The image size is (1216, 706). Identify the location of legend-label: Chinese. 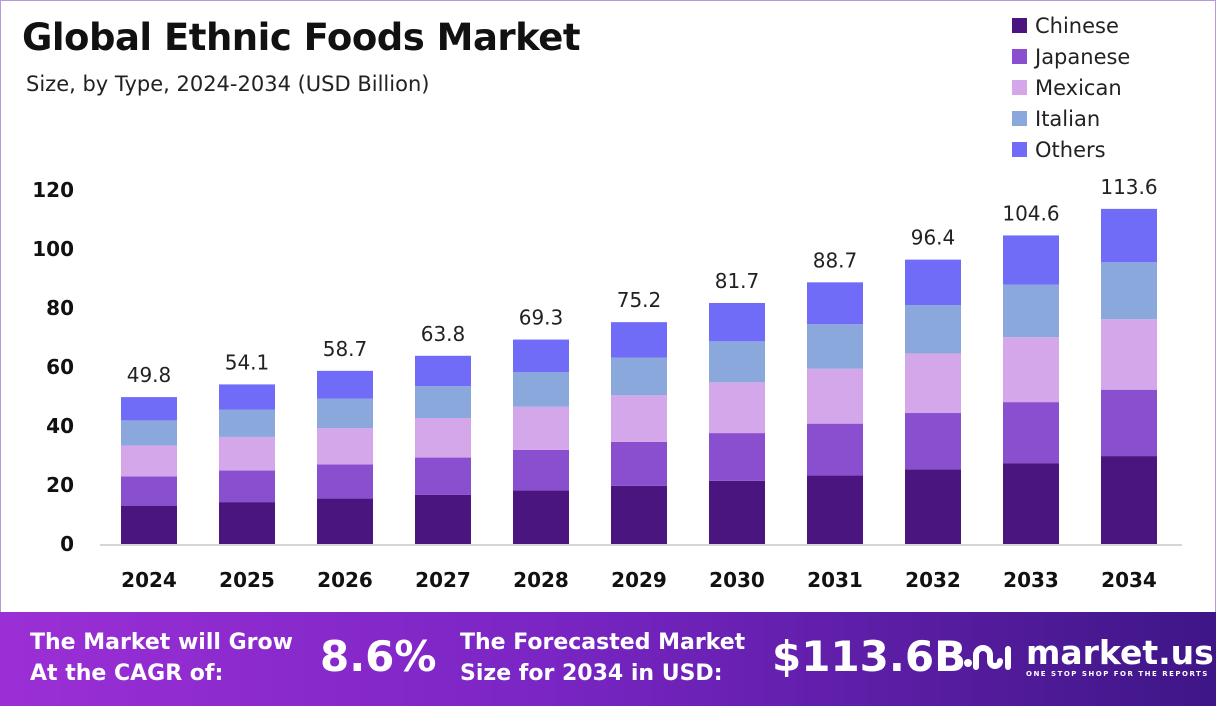
(1077, 25).